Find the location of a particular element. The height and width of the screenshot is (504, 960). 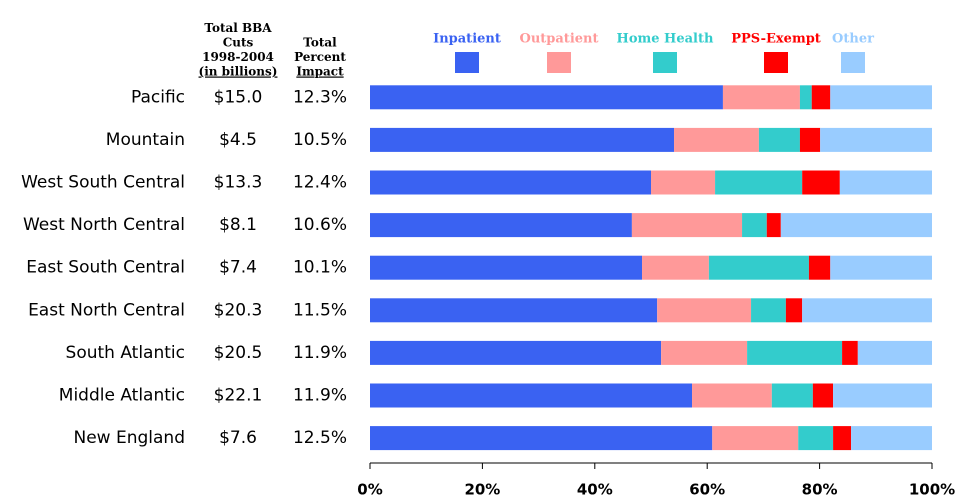

column-value: 12.4% is located at coordinates (320, 183).